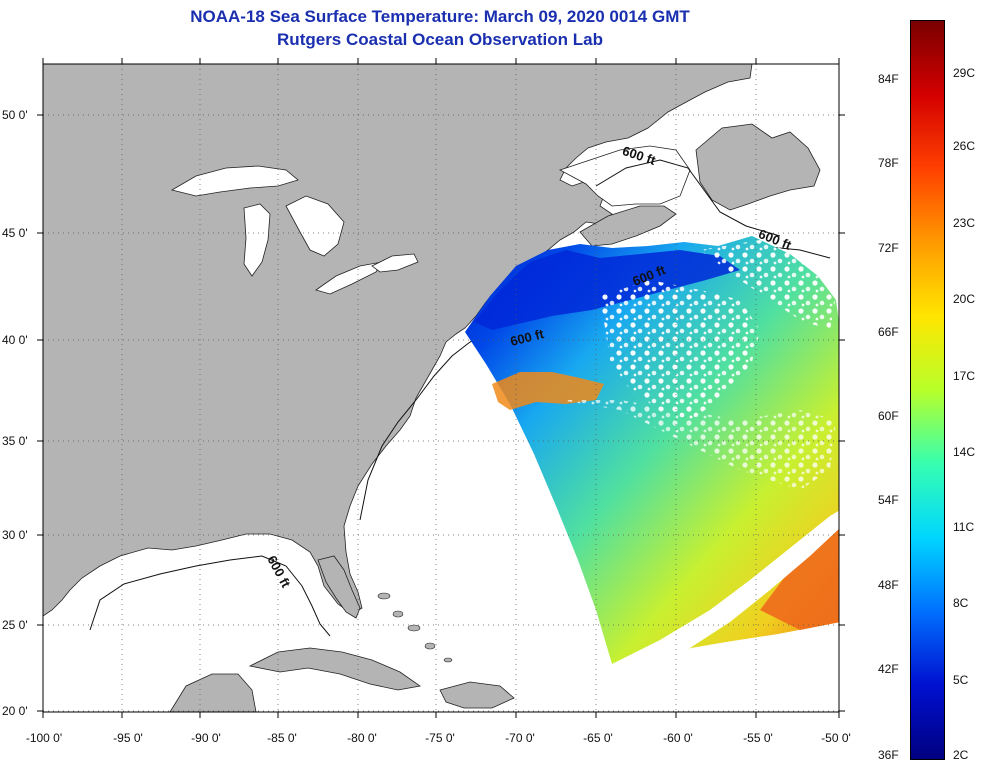 This screenshot has width=984, height=770. What do you see at coordinates (206, 738) in the screenshot?
I see `lon-label-90: -90 0'` at bounding box center [206, 738].